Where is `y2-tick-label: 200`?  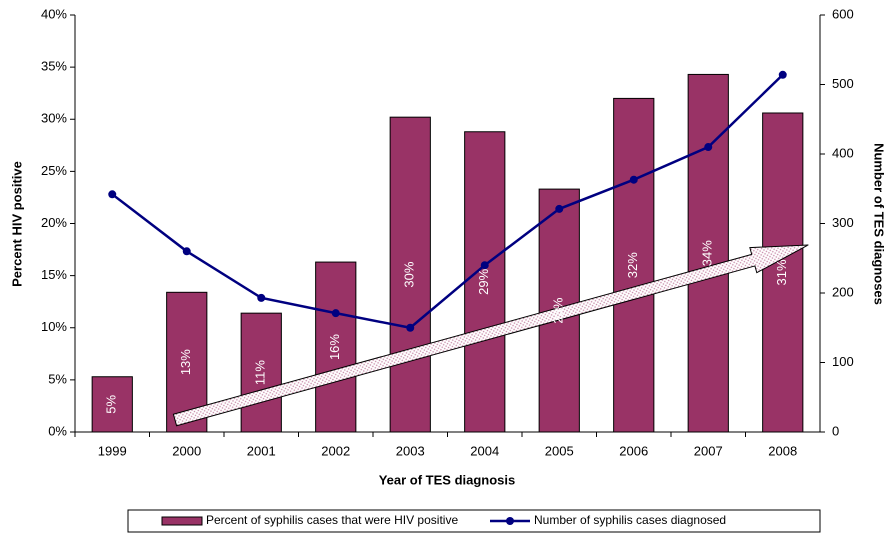 y2-tick-label: 200 is located at coordinates (843, 291).